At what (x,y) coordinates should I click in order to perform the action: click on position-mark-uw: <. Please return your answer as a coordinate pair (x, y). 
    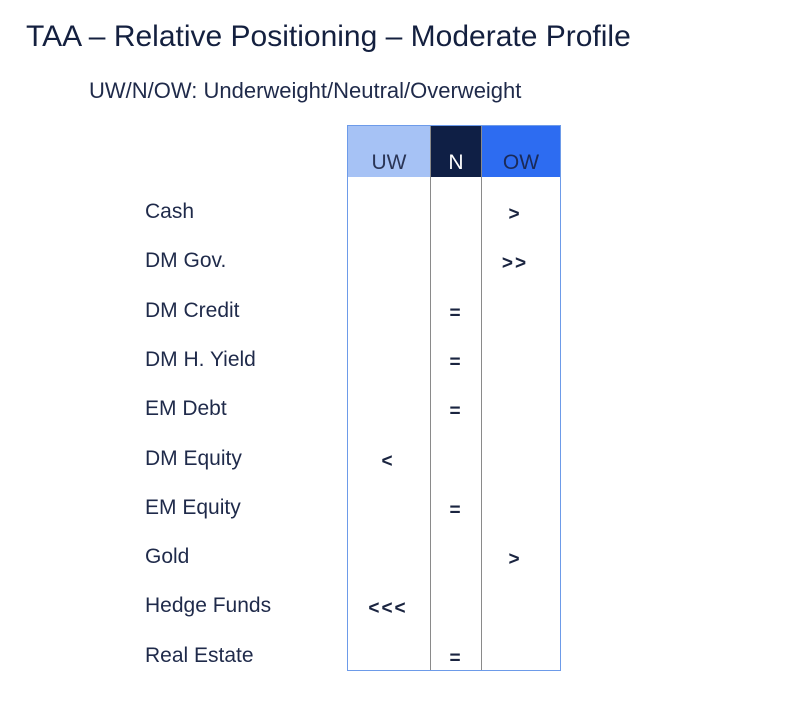
    Looking at the image, I should click on (388, 461).